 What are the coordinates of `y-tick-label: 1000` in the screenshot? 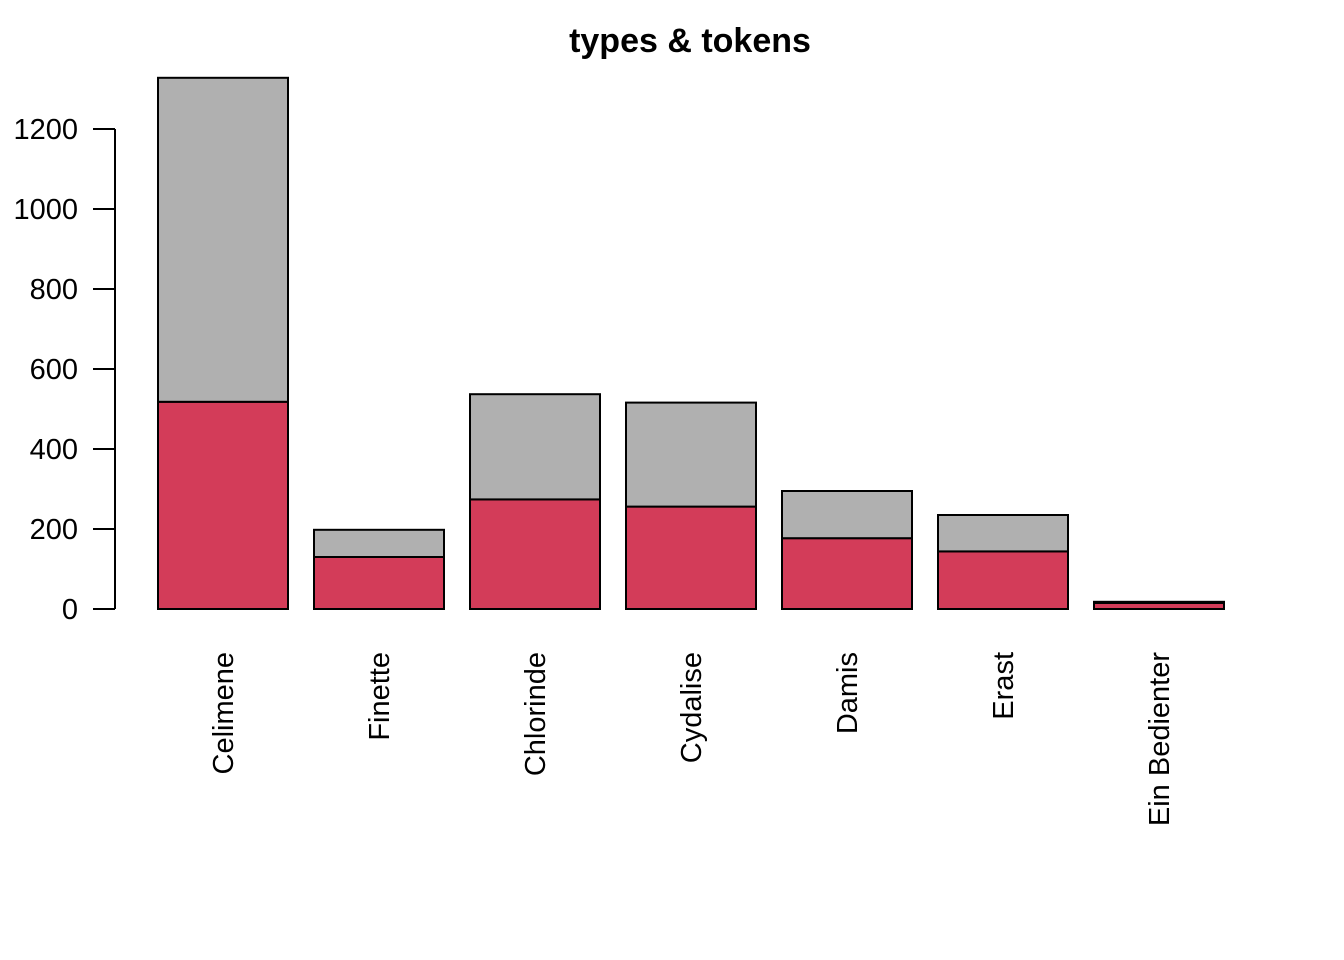 It's located at (45, 210).